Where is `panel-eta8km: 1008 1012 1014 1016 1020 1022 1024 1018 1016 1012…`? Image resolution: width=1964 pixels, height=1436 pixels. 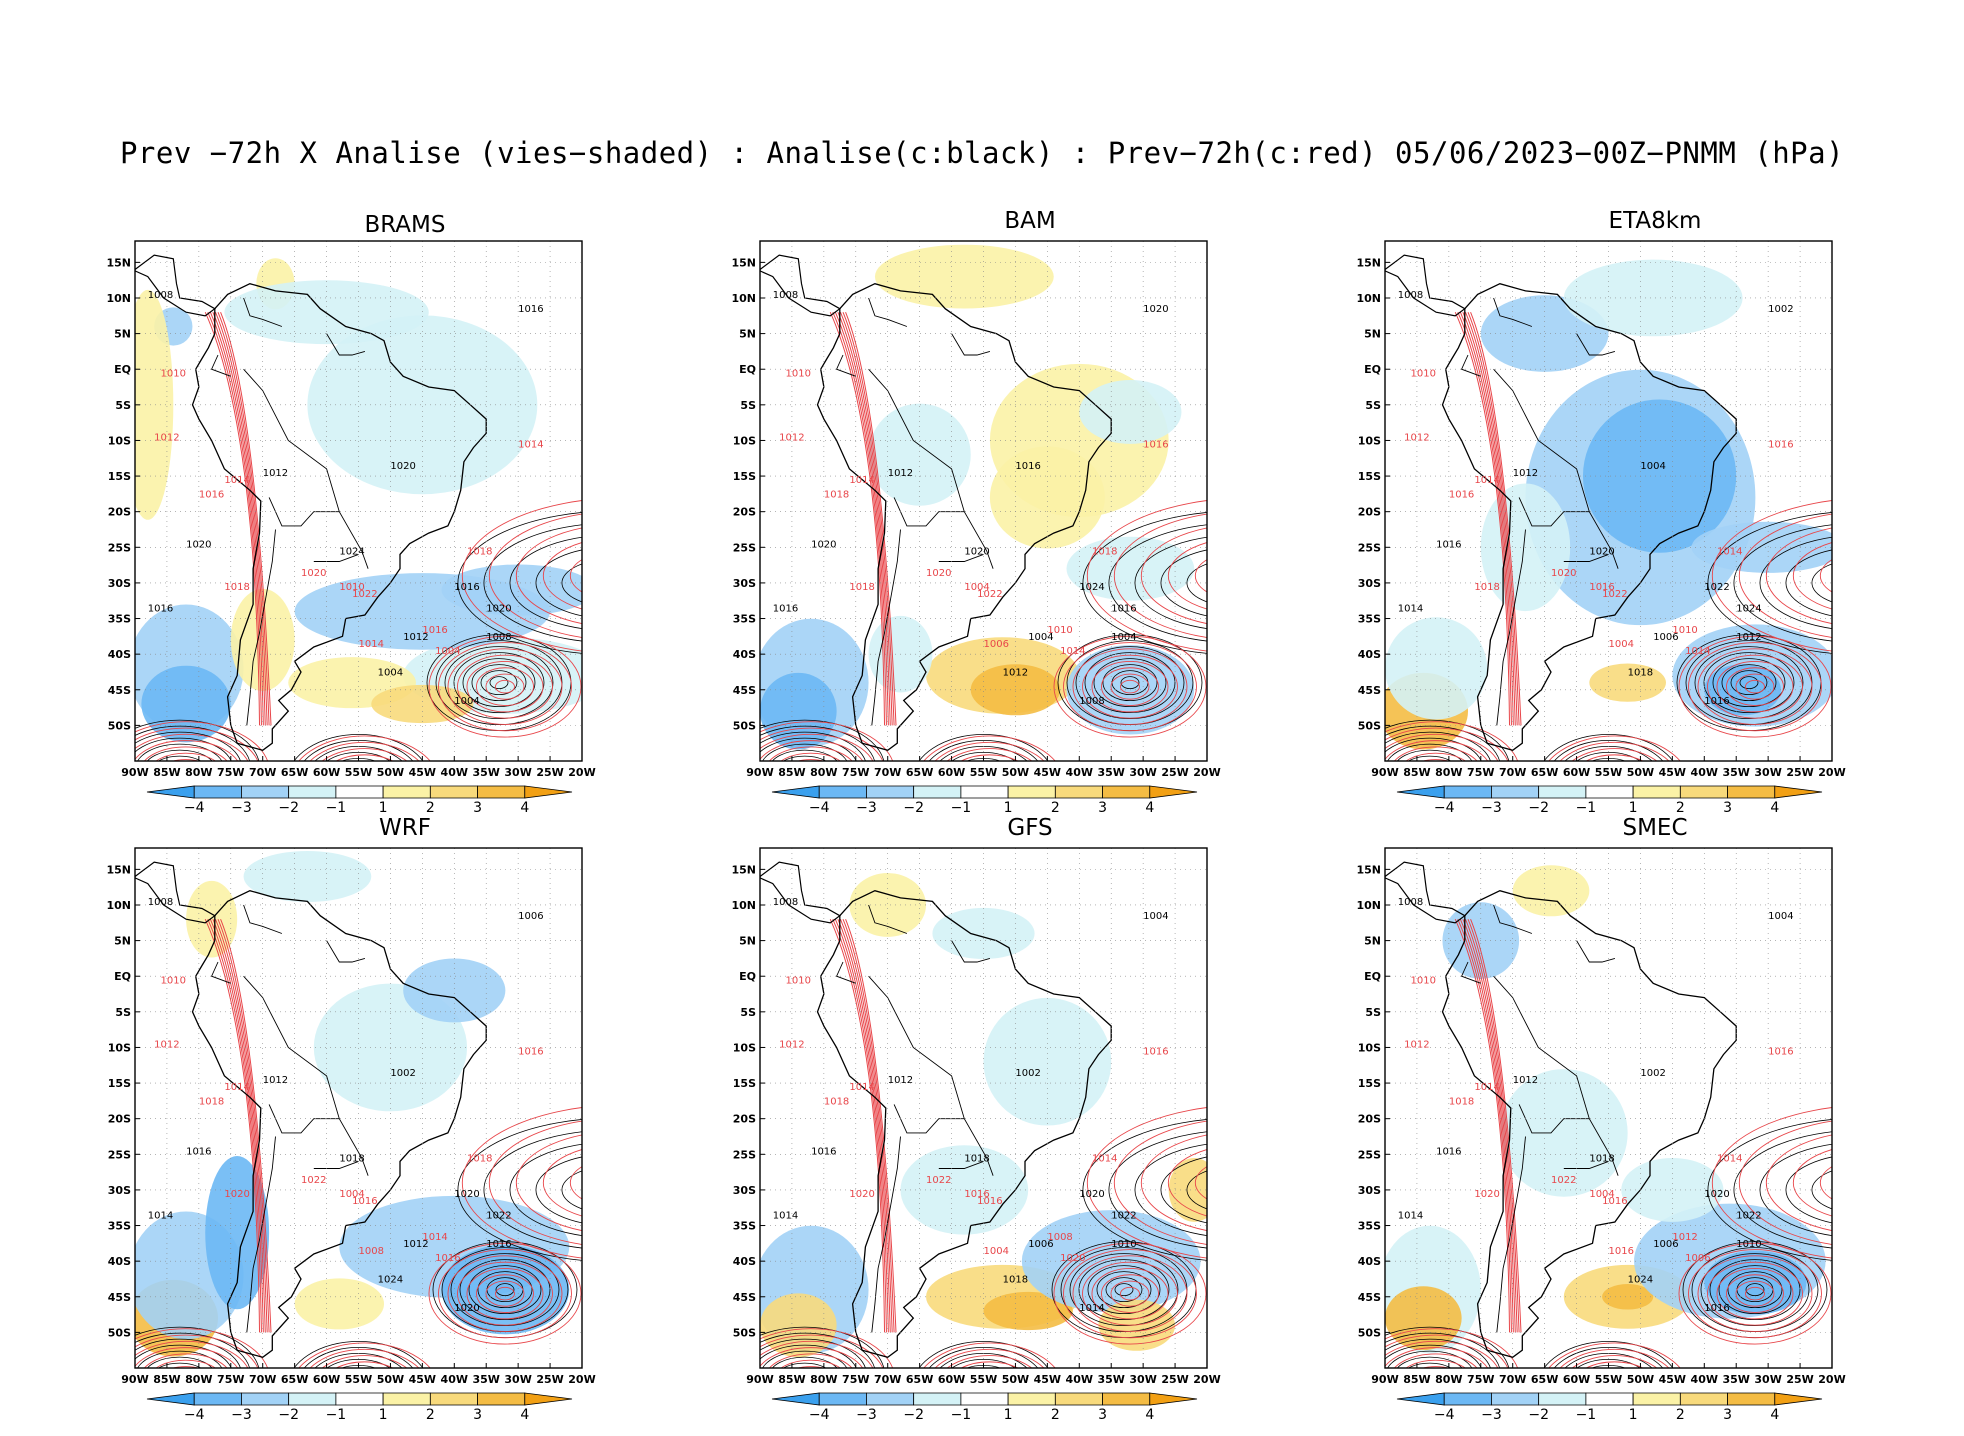
panel-eta8km: 1008 1012 1014 1016 1020 1022 1024 1018 1016 1012… is located at coordinates (1655, 513).